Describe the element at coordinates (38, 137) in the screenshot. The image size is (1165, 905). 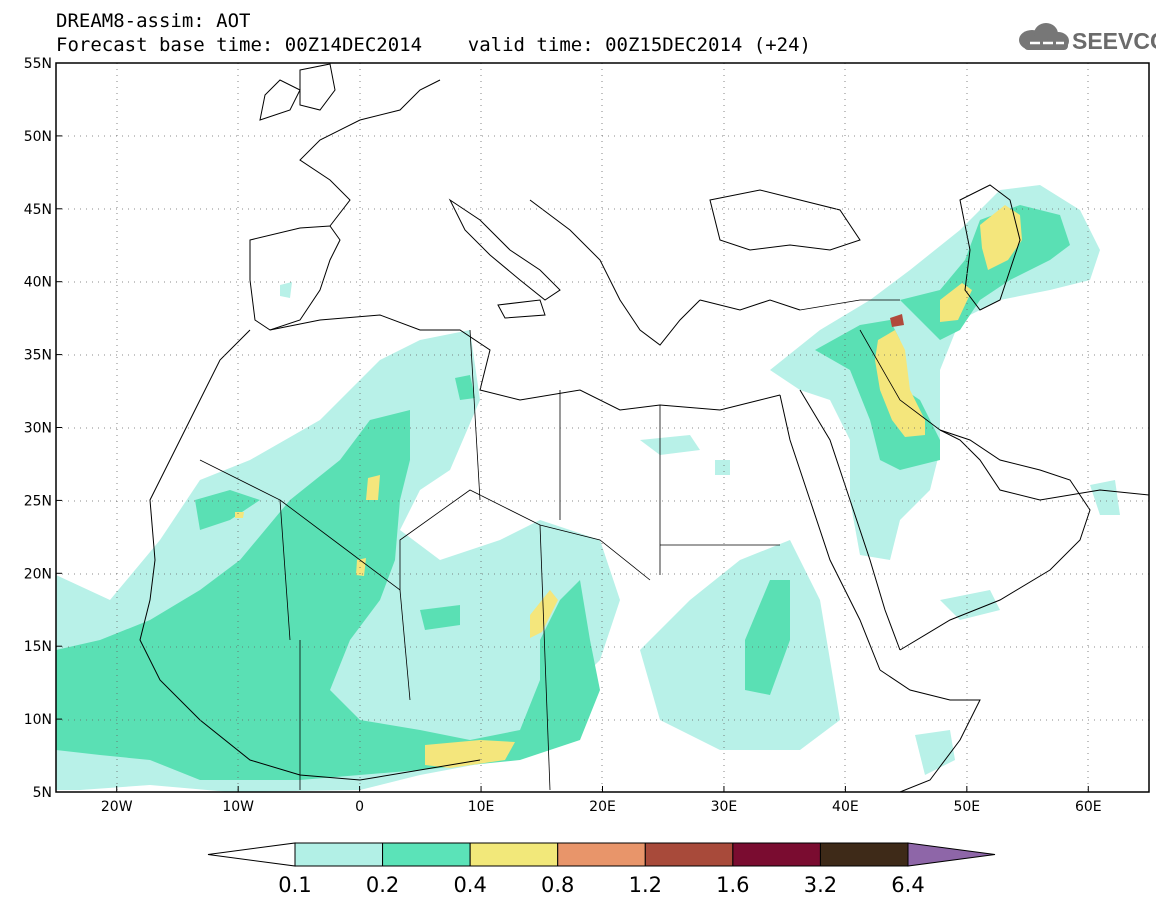
I see `lat-tick-label: 50N` at that location.